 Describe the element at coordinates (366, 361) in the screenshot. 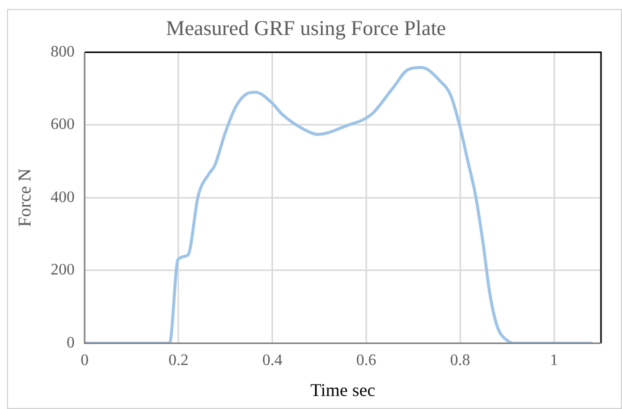

I see `x-tick-label: 0.6` at that location.